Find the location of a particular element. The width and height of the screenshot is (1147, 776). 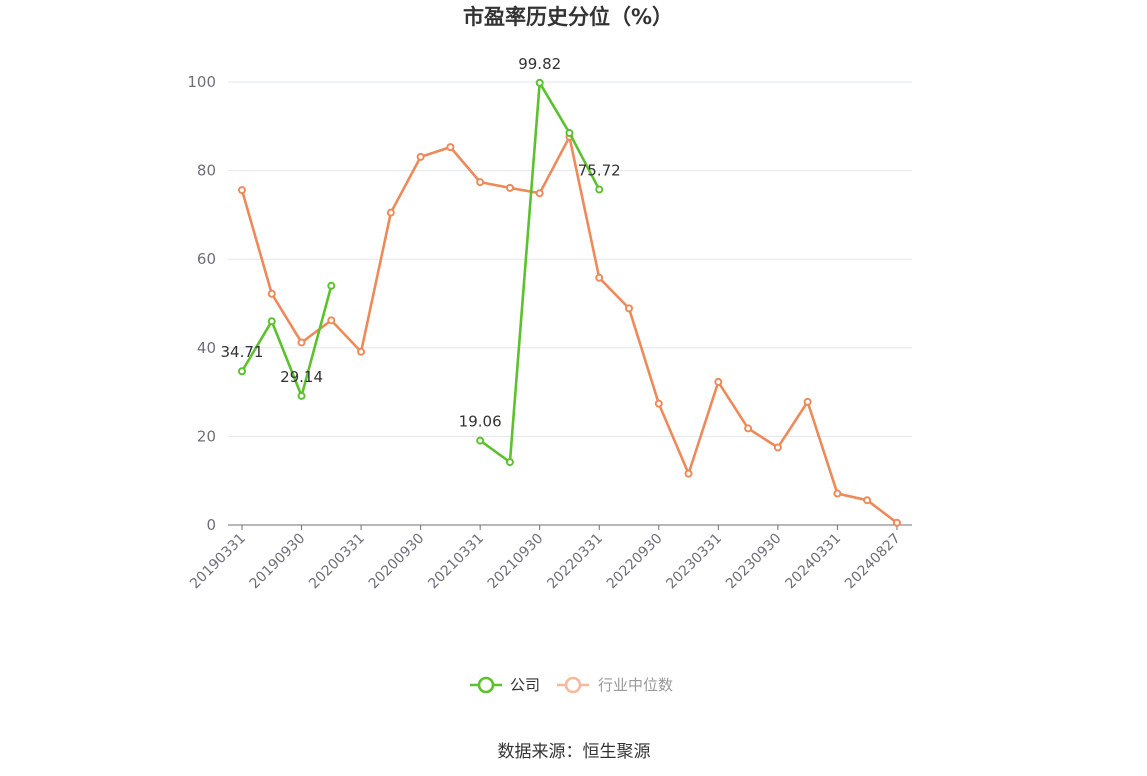

y-tick-label: 100 is located at coordinates (201, 82).